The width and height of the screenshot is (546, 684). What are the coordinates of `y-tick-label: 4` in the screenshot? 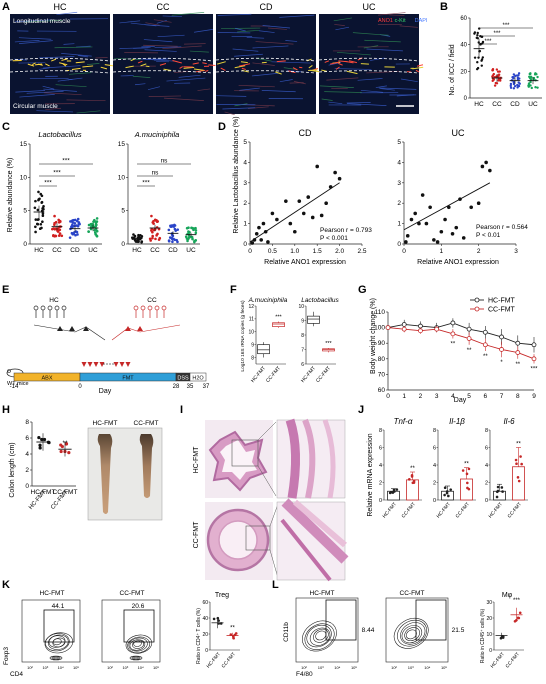 It's located at (486, 466).